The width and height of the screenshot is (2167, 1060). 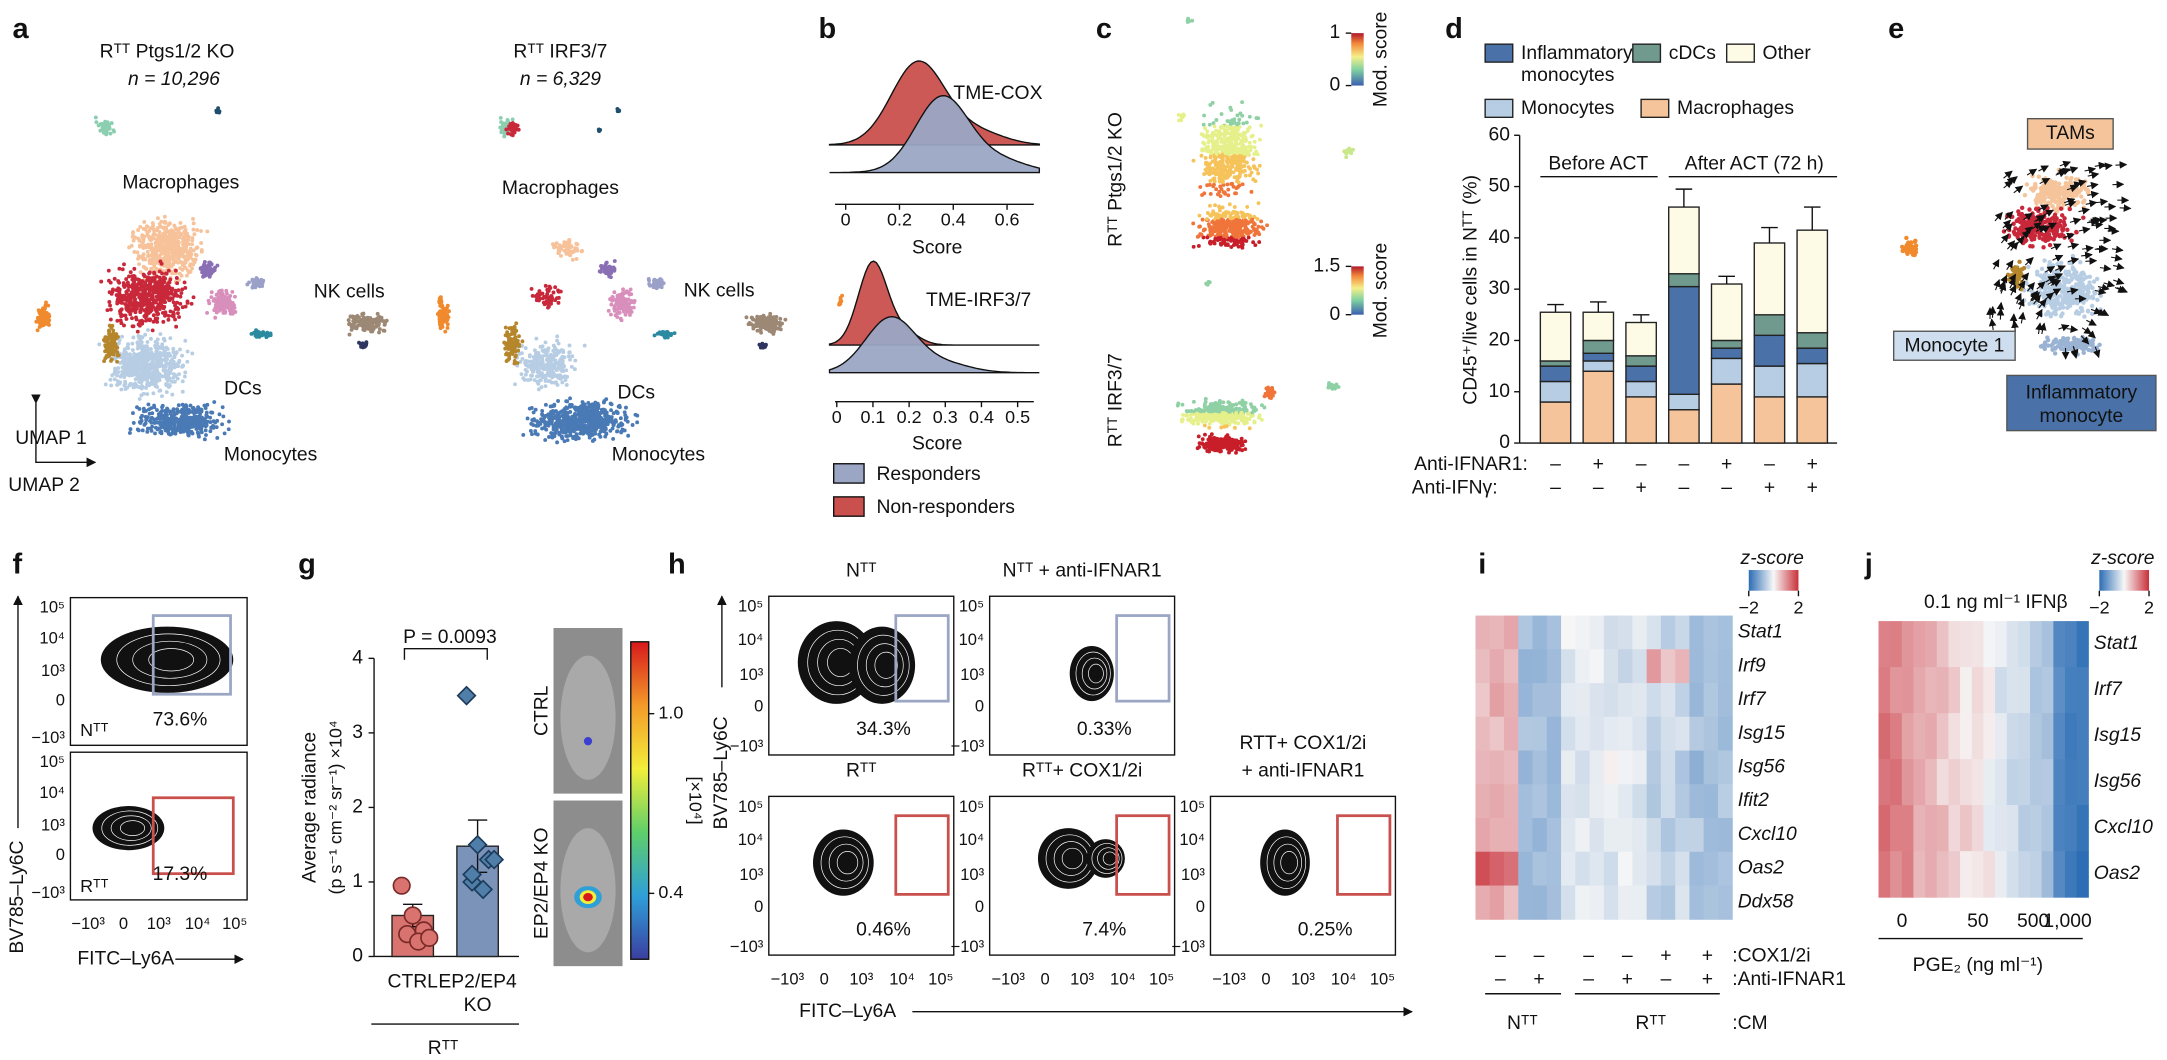 What do you see at coordinates (44, 485) in the screenshot?
I see `axis-label: UMAP 2` at bounding box center [44, 485].